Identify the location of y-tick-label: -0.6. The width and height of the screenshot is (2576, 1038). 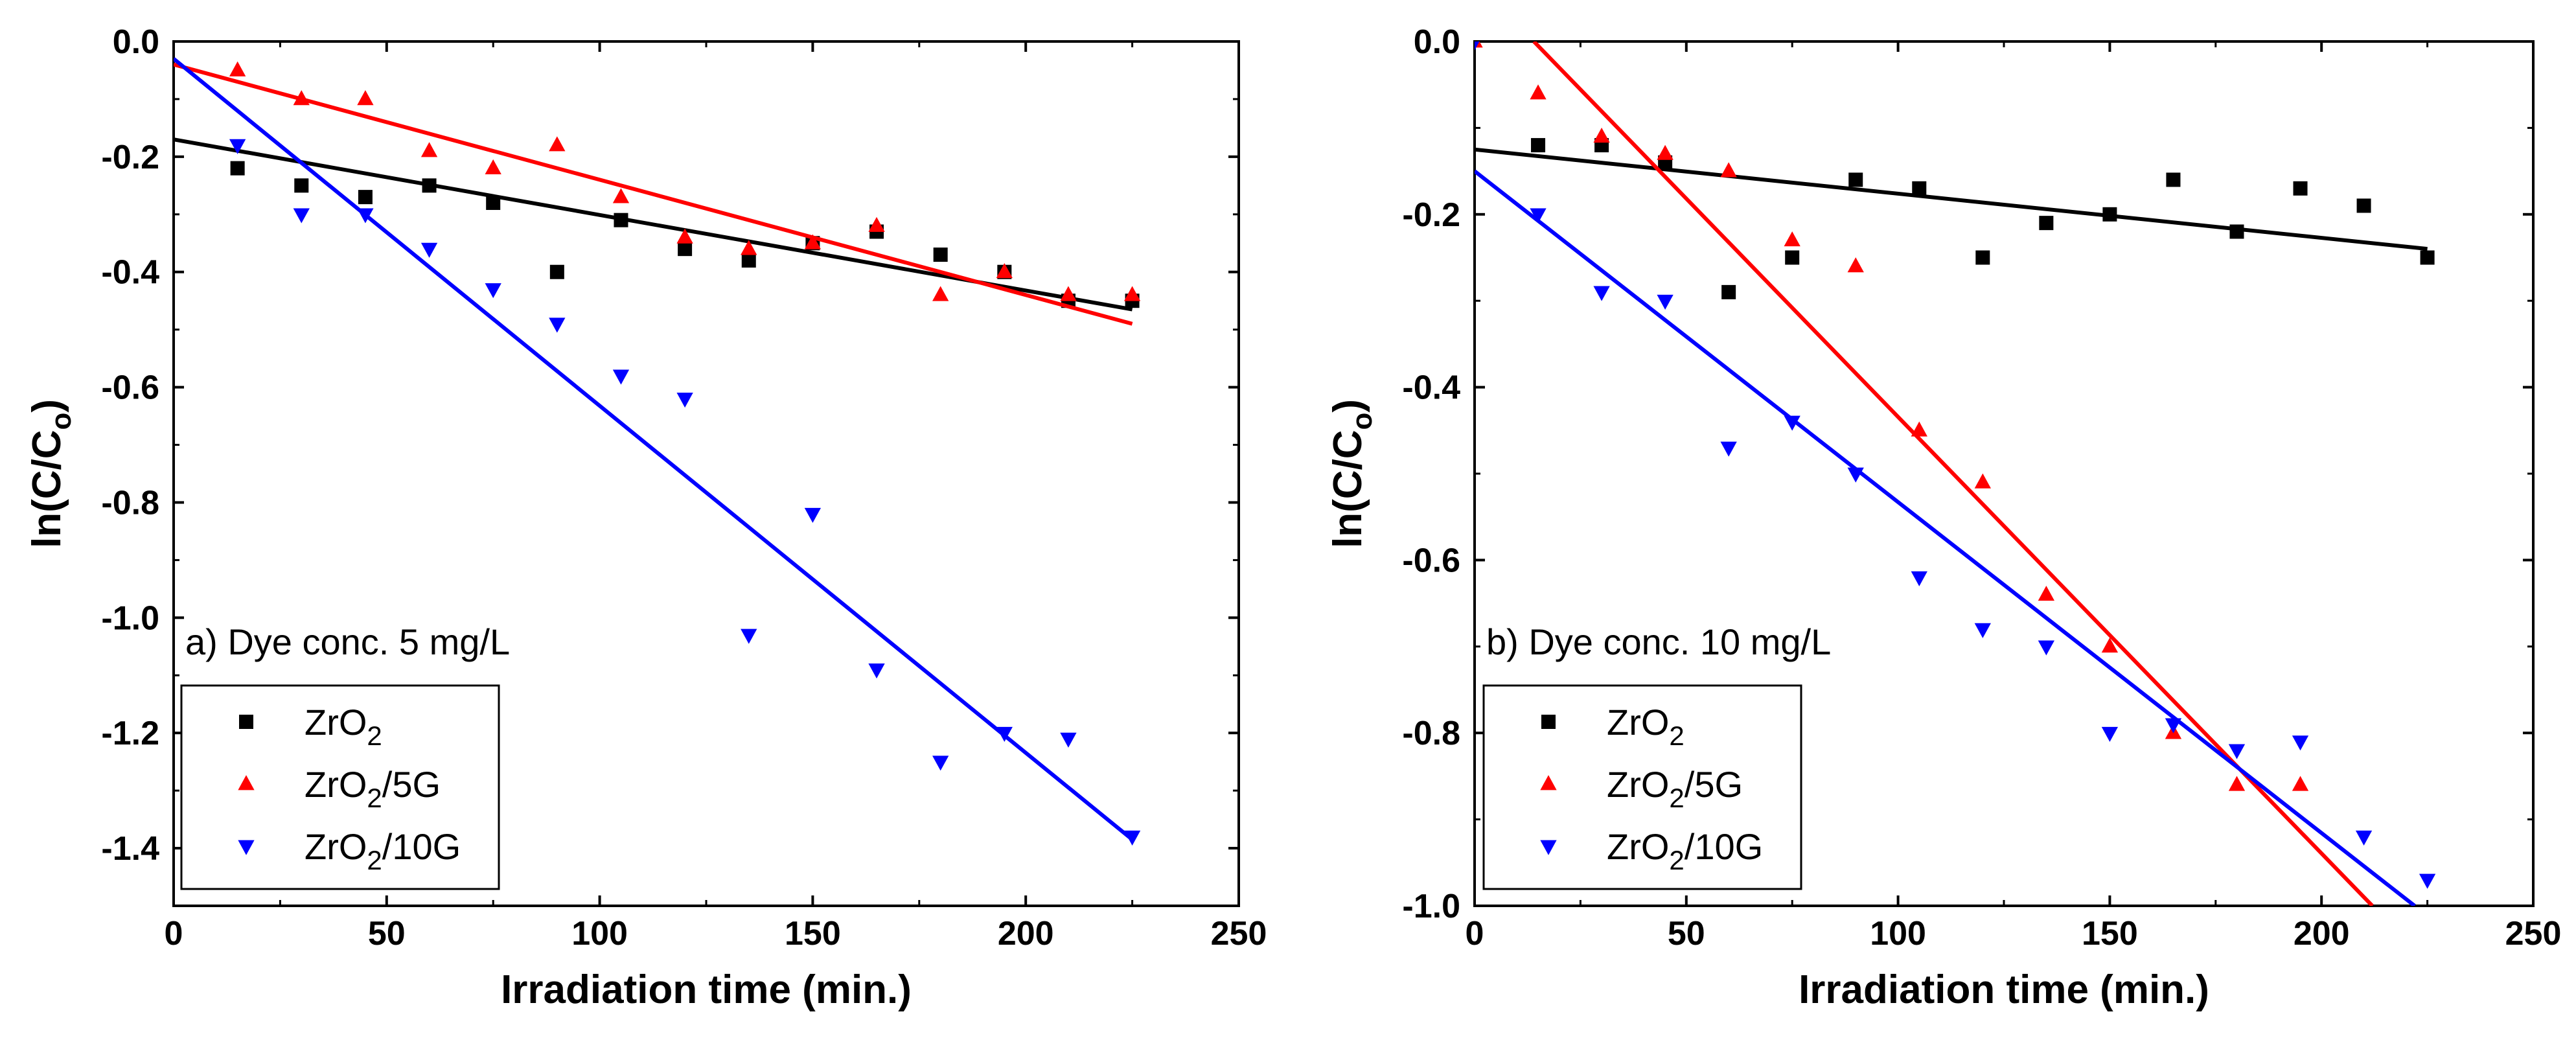
(130, 388).